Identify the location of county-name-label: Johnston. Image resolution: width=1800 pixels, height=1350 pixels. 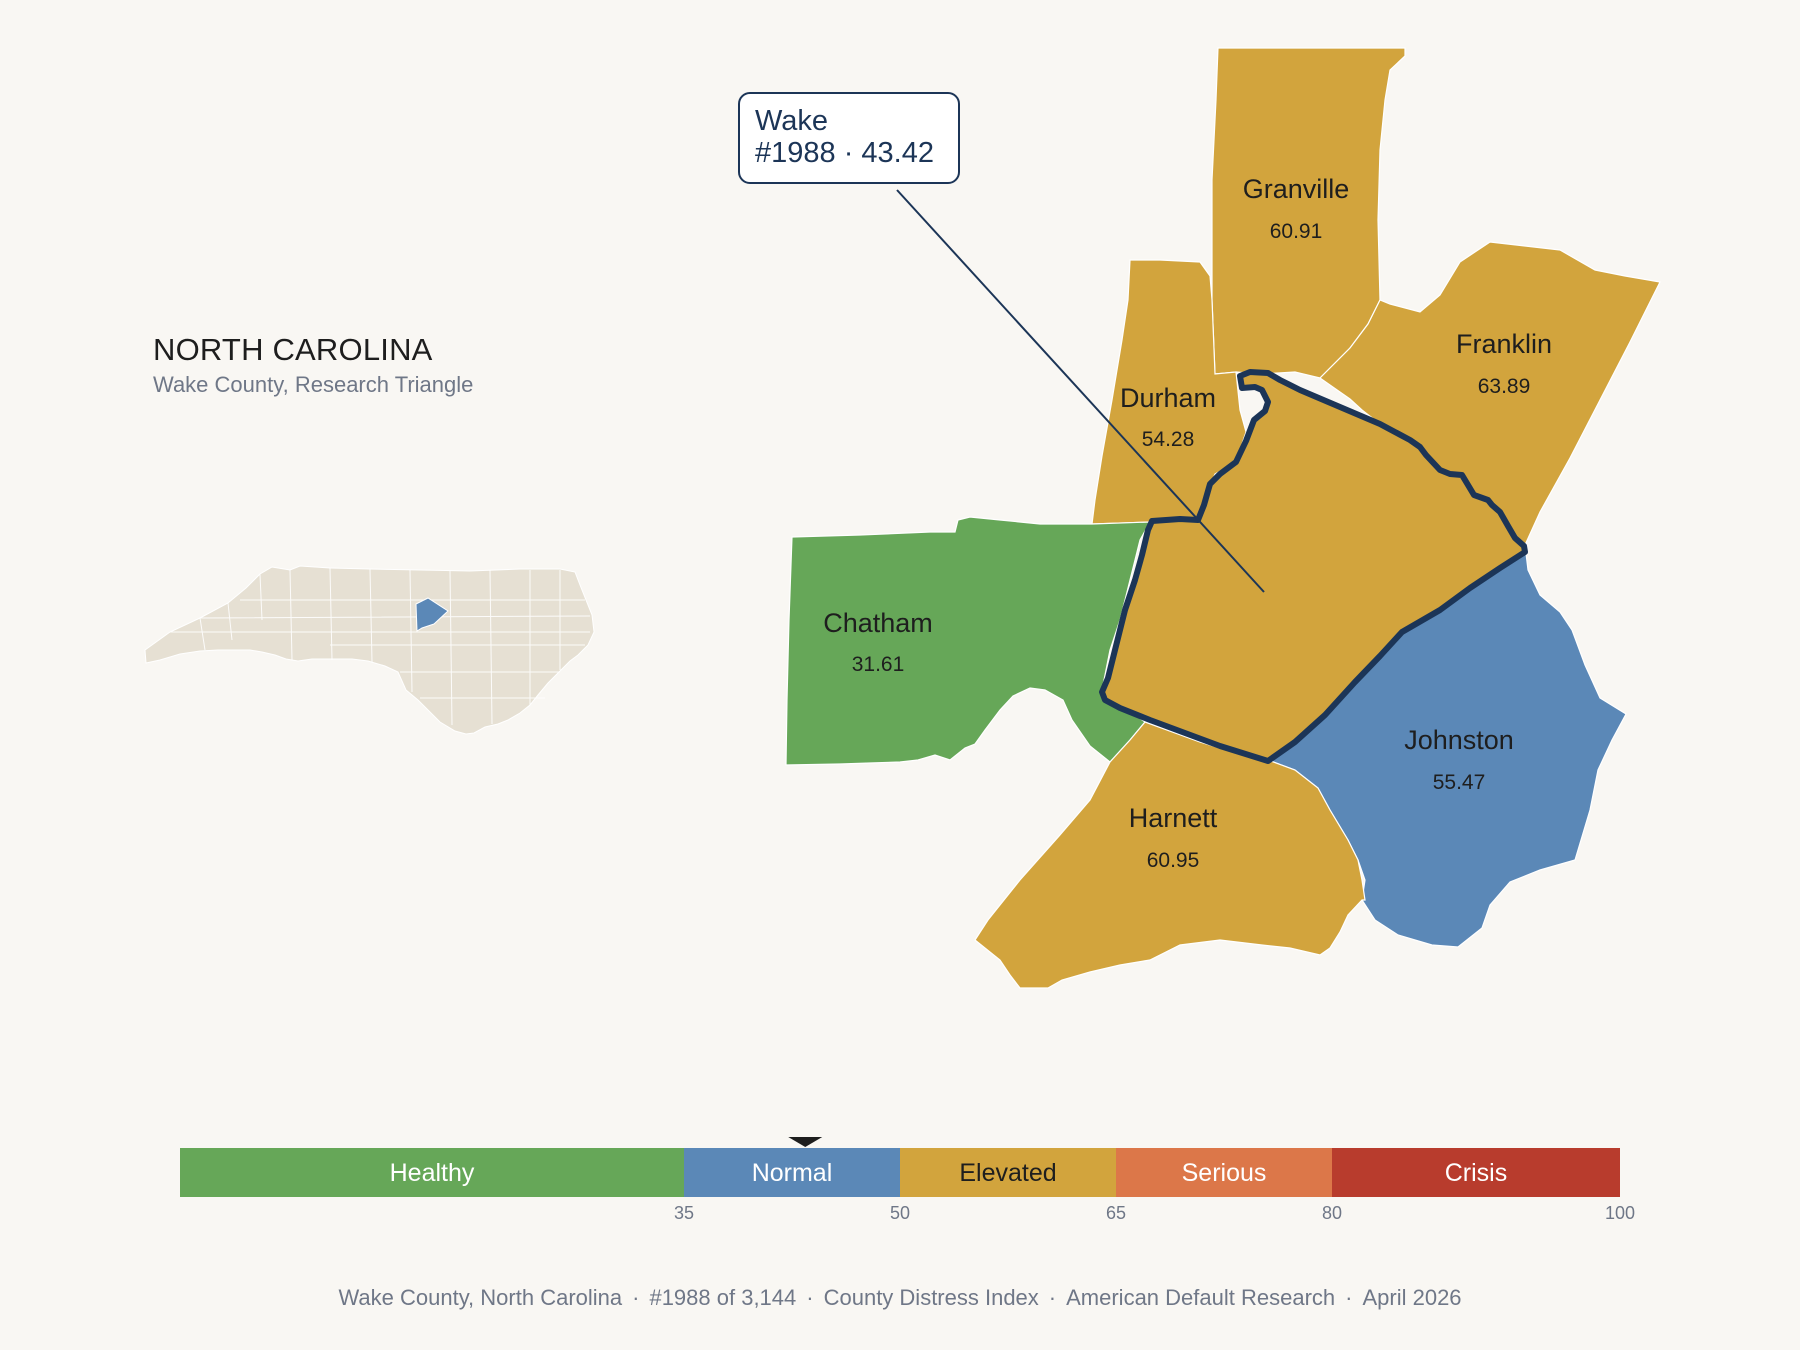
(1459, 740).